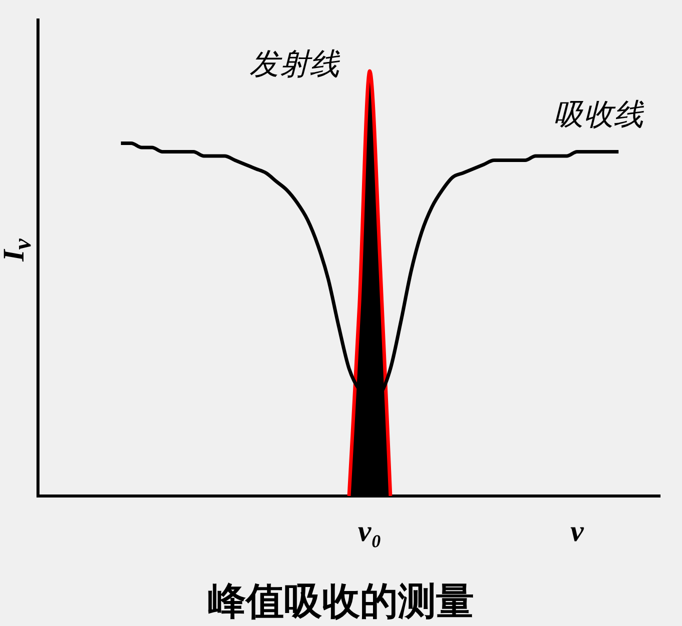 The height and width of the screenshot is (626, 682). What do you see at coordinates (295, 64) in the screenshot?
I see `series-label: 发射线` at bounding box center [295, 64].